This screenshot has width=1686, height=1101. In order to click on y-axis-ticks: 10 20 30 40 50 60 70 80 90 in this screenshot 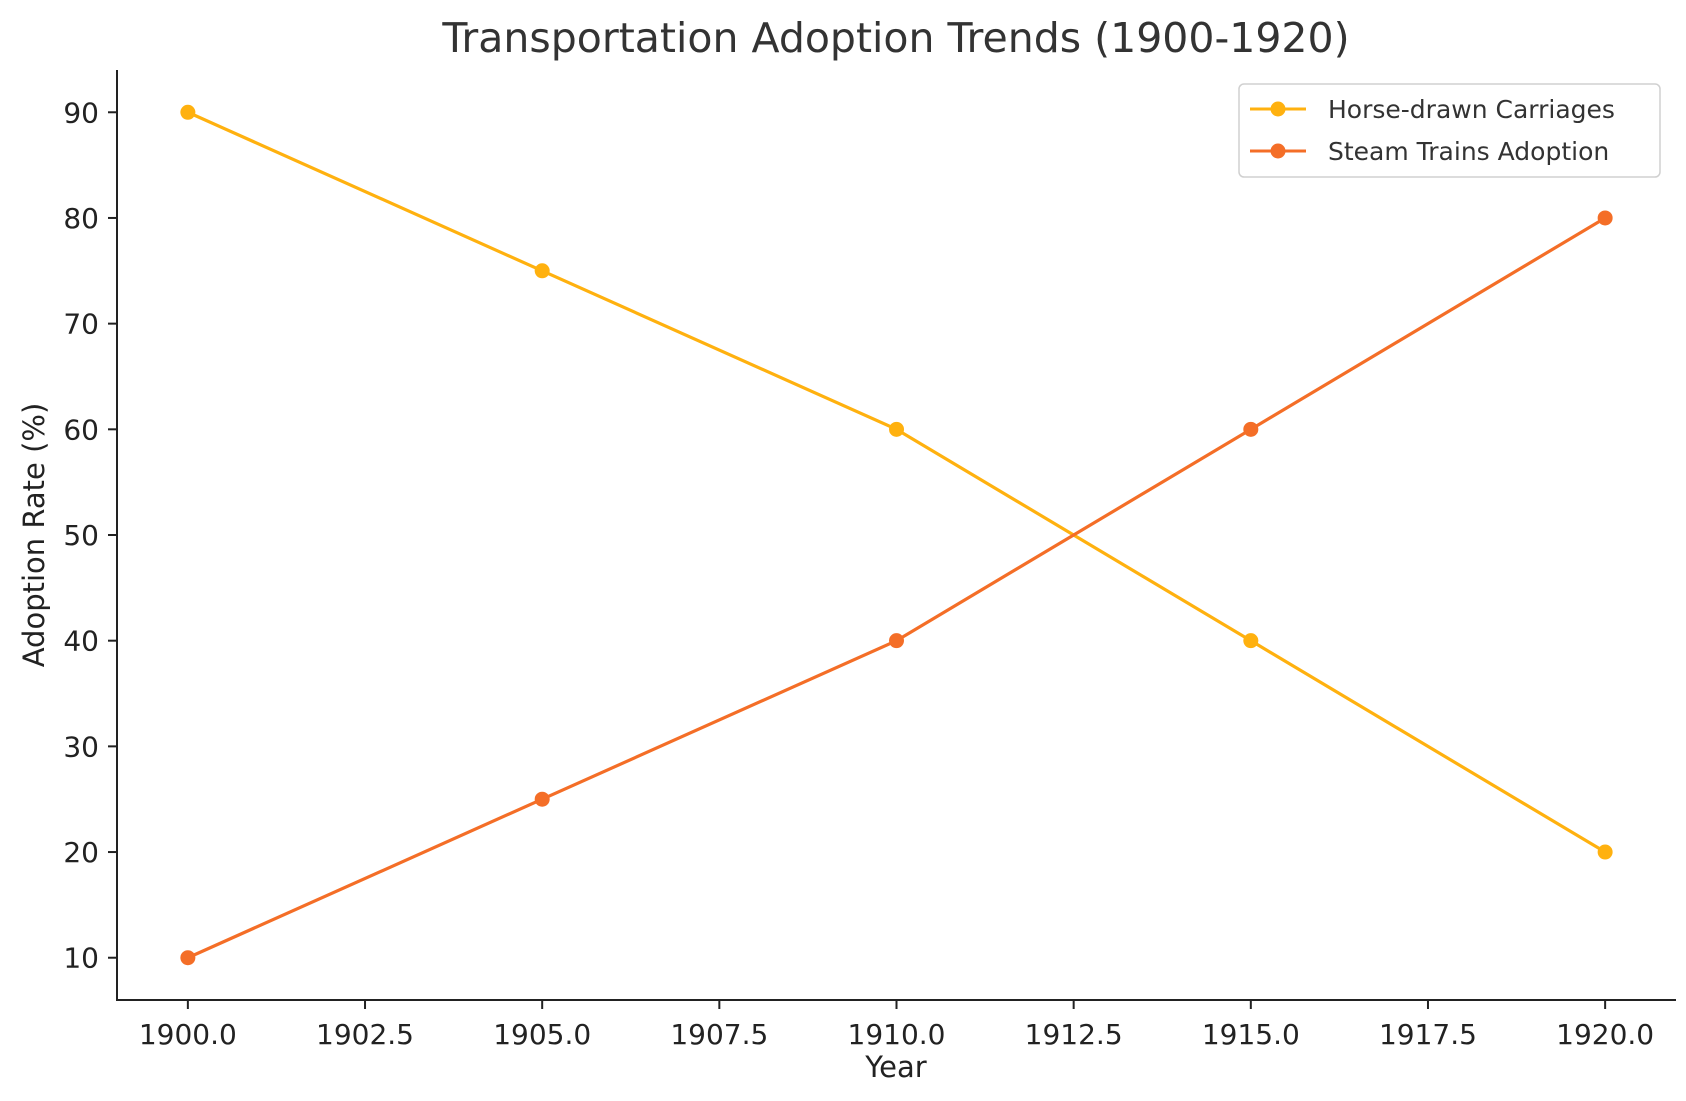, I will do `click(90, 535)`.